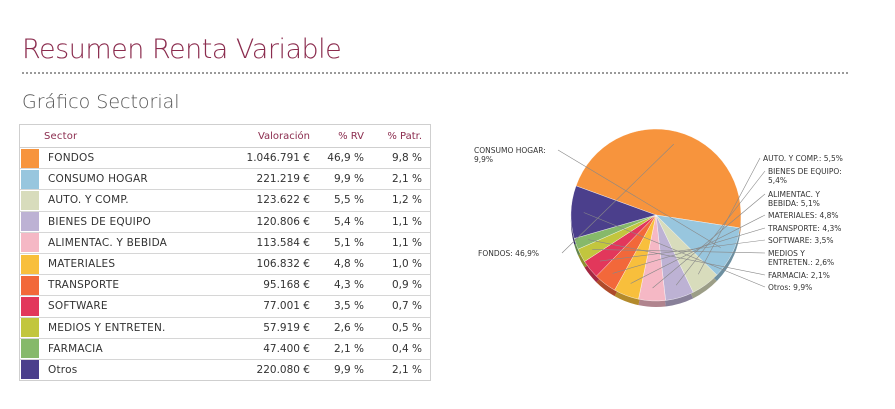 This screenshot has width=895, height=409. Describe the element at coordinates (101, 102) in the screenshot. I see `section-title: Gráfico Sectorial` at that location.